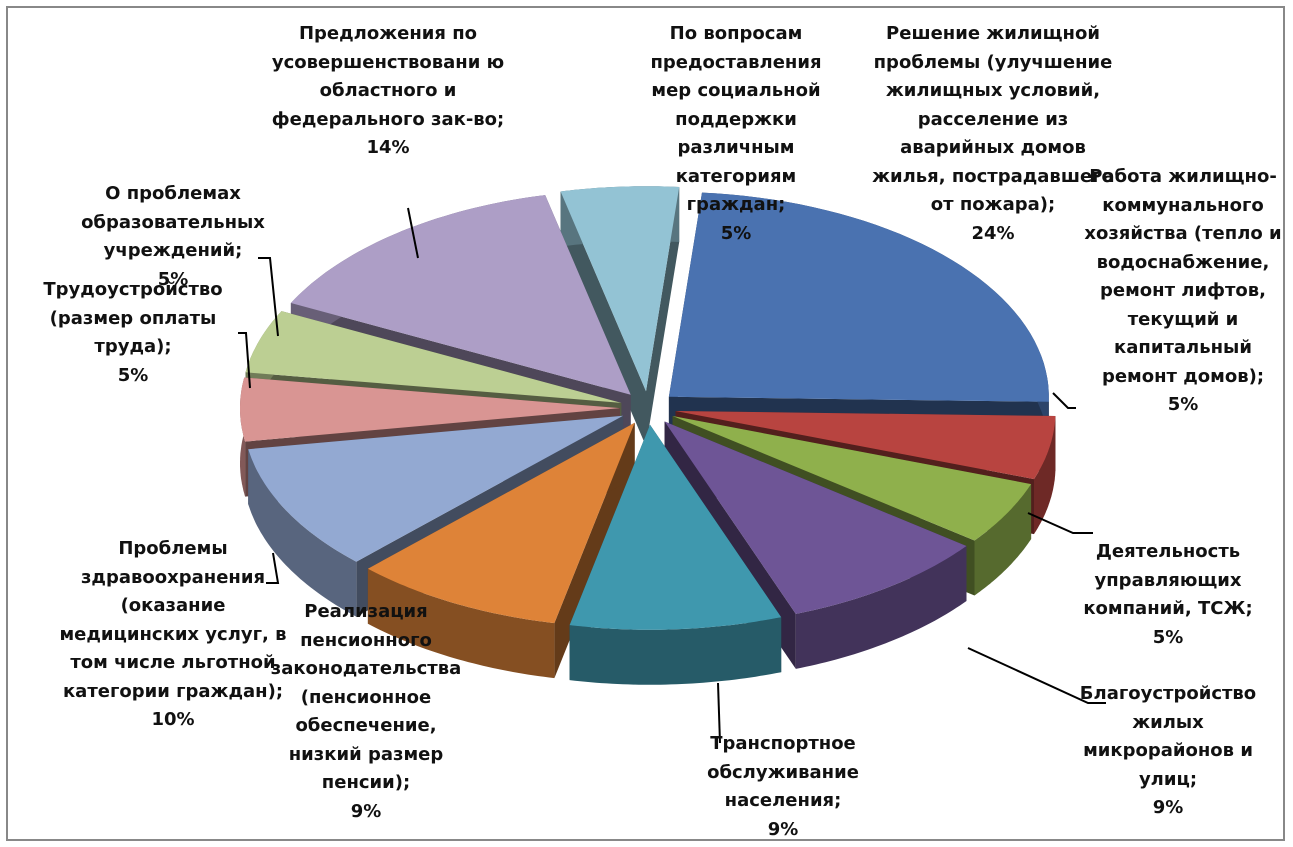 Image resolution: width=1293 pixels, height=847 pixels. What do you see at coordinates (173, 719) in the screenshot?
I see `value-label: 10%` at bounding box center [173, 719].